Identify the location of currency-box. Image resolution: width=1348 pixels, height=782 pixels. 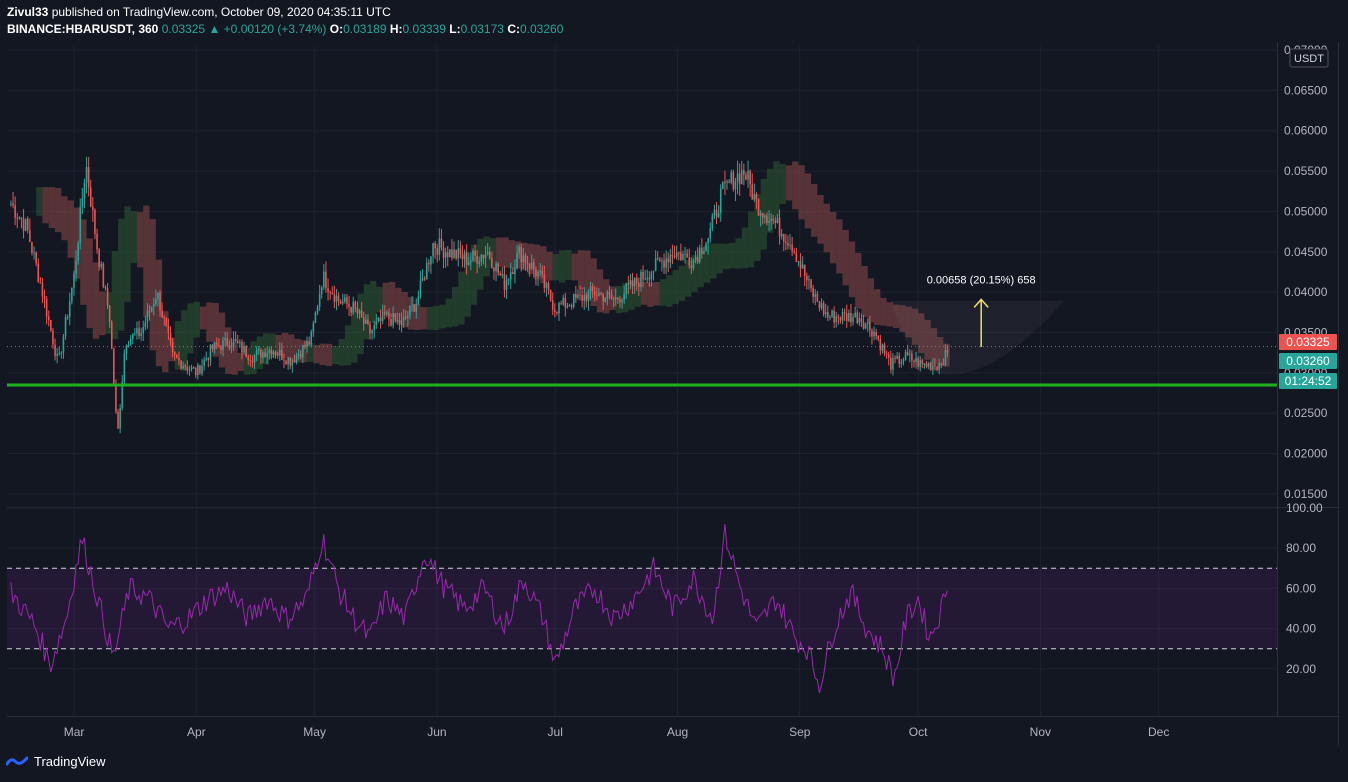
(1309, 58).